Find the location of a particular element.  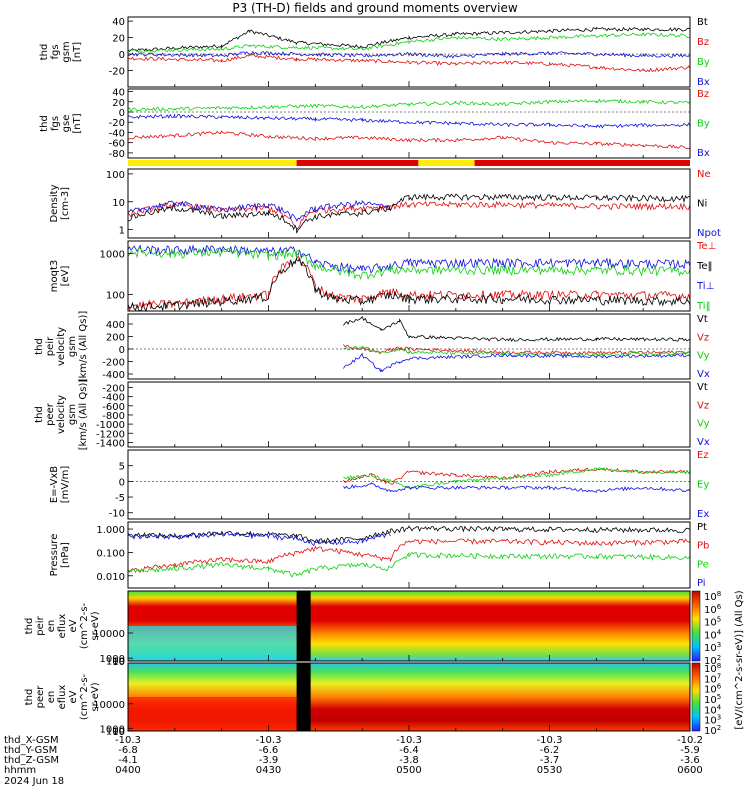

panel-fgs_gsm: Bt Bz By Bx 40 20 0 -20 thd fgs gsm [nT] is located at coordinates (374, 52).